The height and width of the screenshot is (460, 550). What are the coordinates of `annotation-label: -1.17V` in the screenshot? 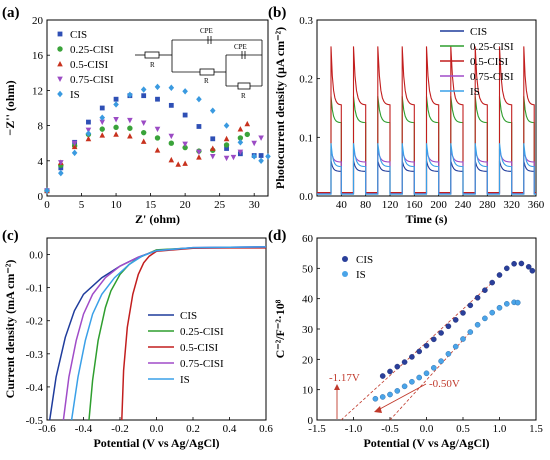 It's located at (344, 378).